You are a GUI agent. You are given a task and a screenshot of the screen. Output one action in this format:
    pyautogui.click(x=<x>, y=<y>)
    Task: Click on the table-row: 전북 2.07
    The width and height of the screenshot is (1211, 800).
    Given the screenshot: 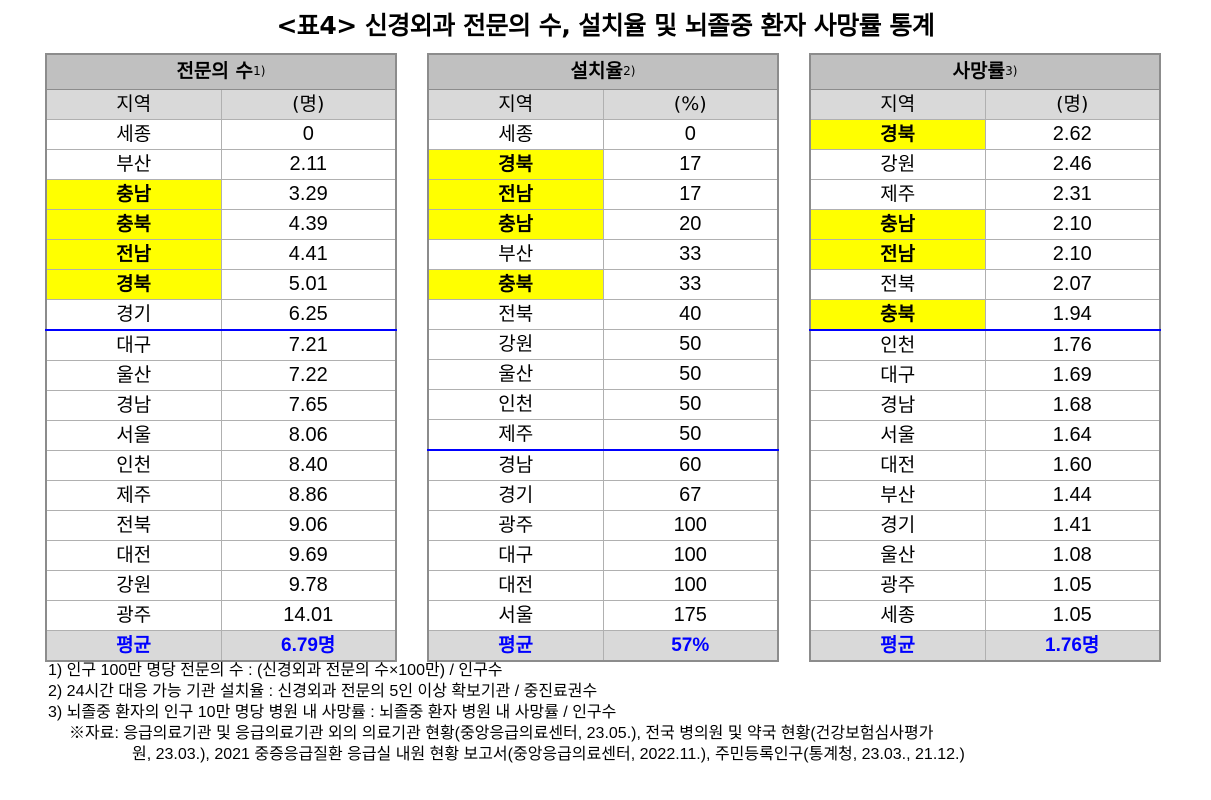 What is the action you would take?
    pyautogui.click(x=985, y=284)
    